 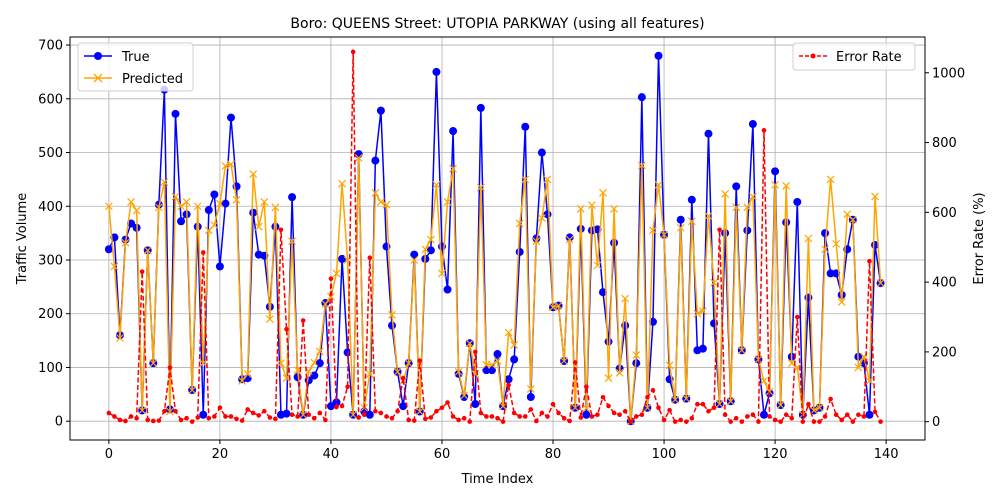 I want to click on x-tick-label: 100, so click(x=664, y=454).